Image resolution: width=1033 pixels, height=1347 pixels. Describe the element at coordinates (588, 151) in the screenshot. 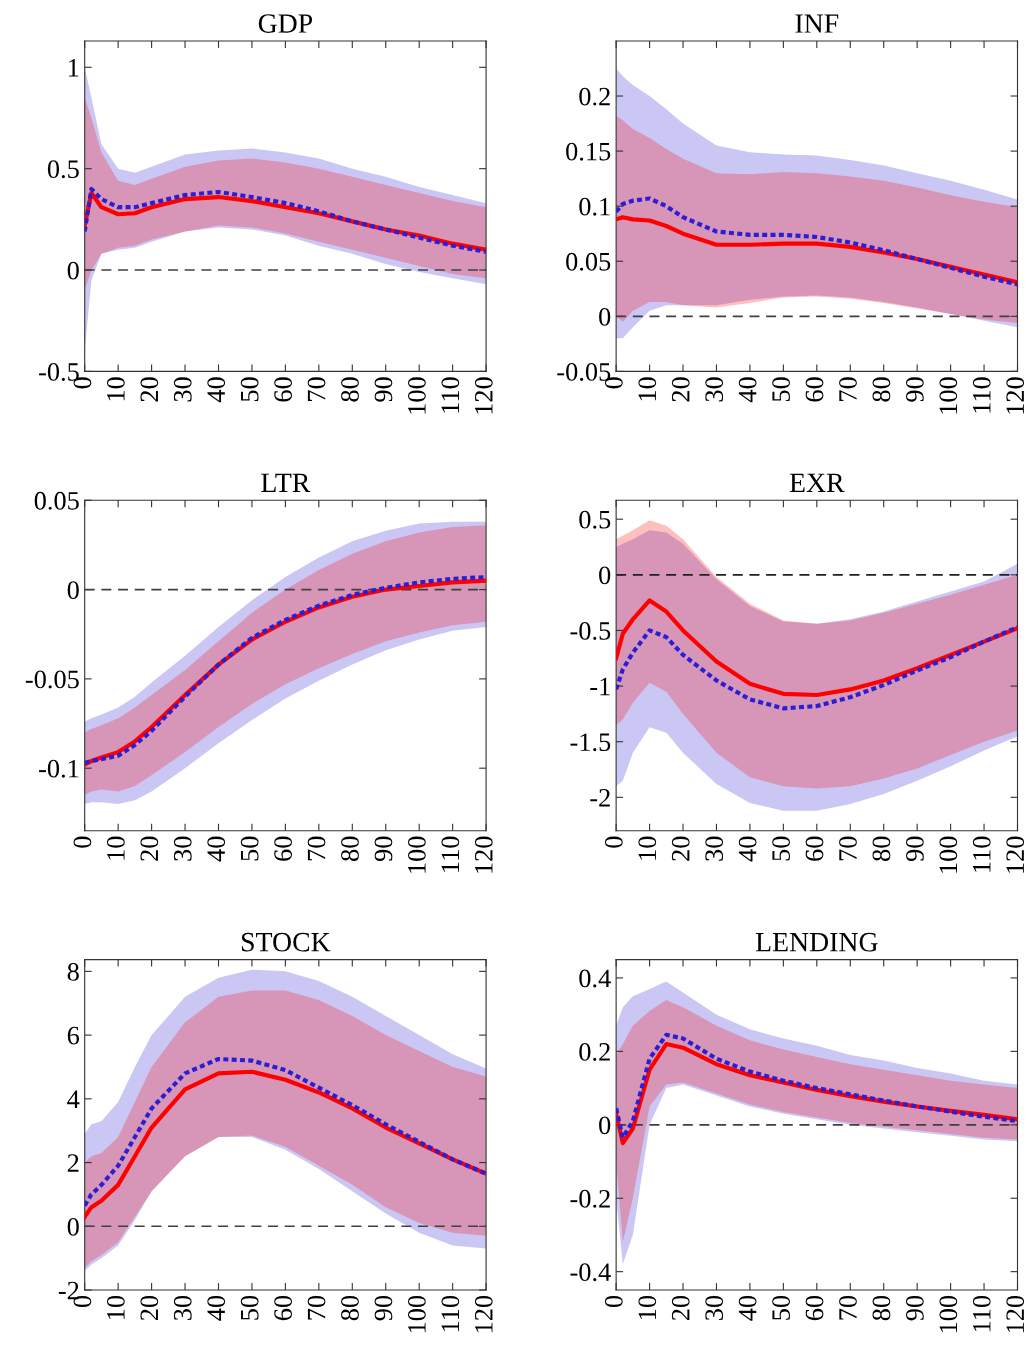

I see `y-tick-label: 0.15` at that location.